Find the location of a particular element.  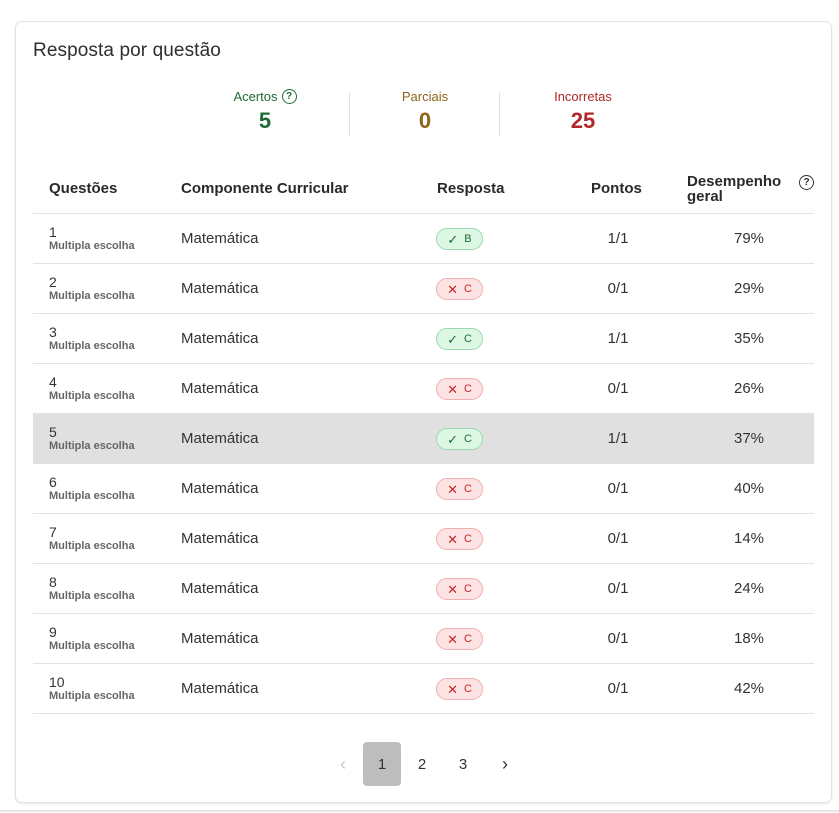

question-number: 1 is located at coordinates (53, 232).